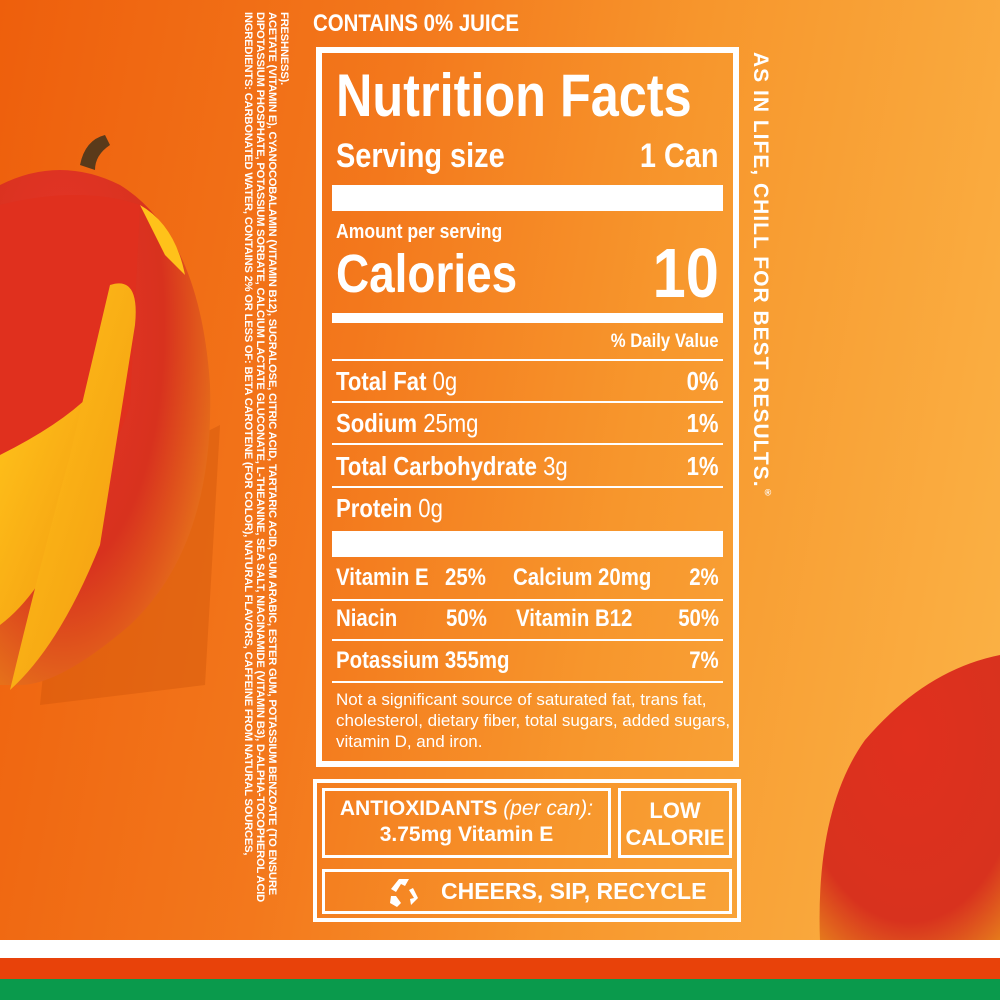 The width and height of the screenshot is (1000, 1000). Describe the element at coordinates (500, 968) in the screenshot. I see `stripe-red` at that location.